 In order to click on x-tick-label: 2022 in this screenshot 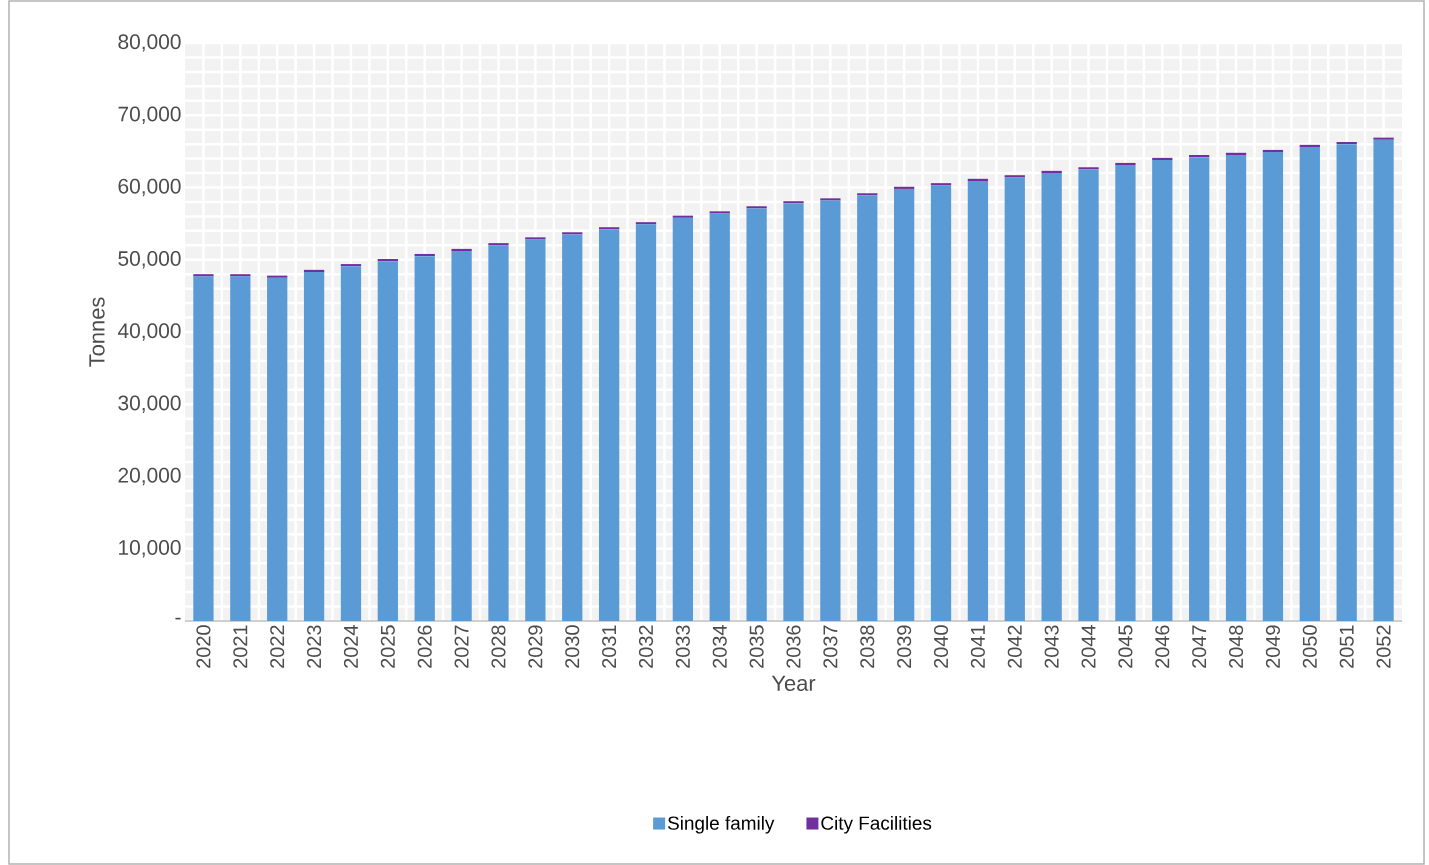, I will do `click(277, 646)`.